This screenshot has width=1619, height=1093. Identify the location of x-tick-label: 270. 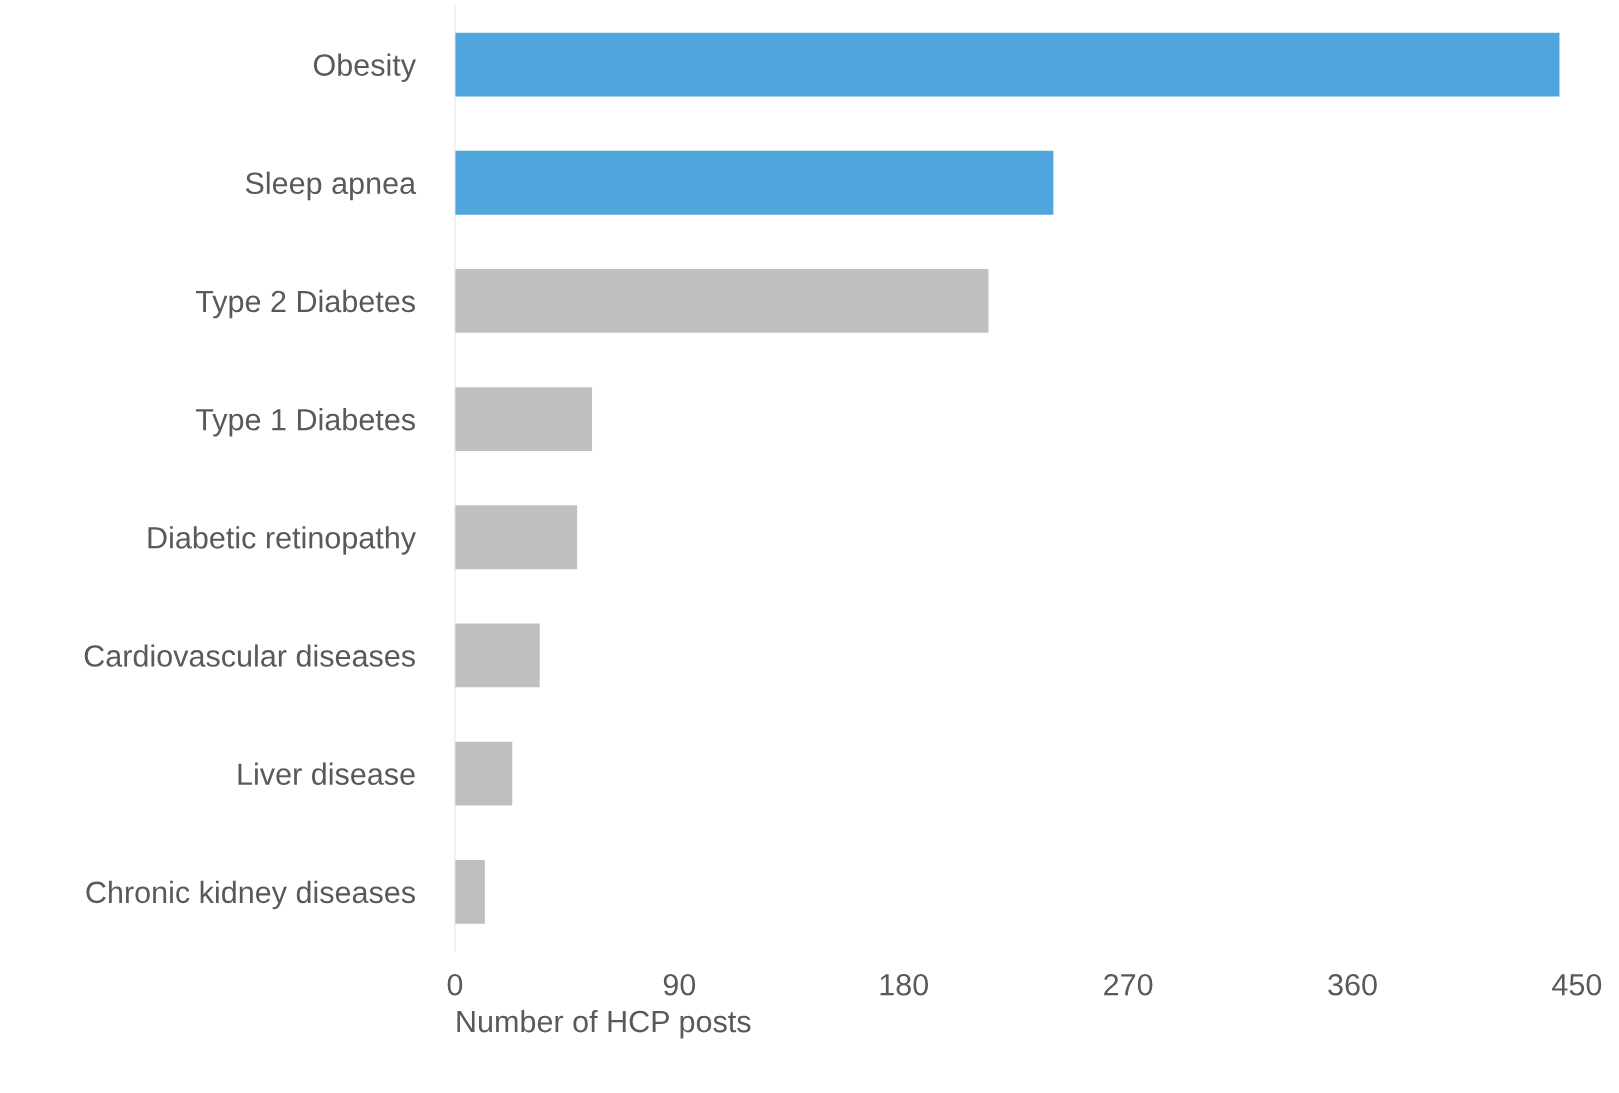
(1128, 984).